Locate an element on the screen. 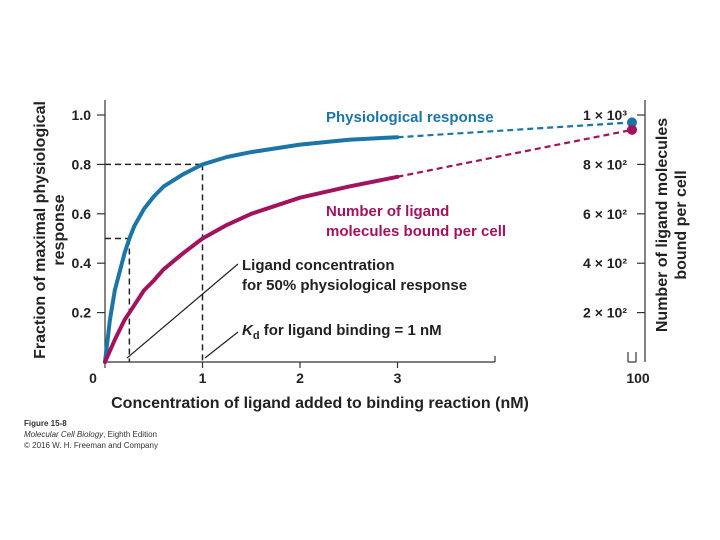 This screenshot has height=540, width=720. data-point-physiological-100nm is located at coordinates (632, 122).